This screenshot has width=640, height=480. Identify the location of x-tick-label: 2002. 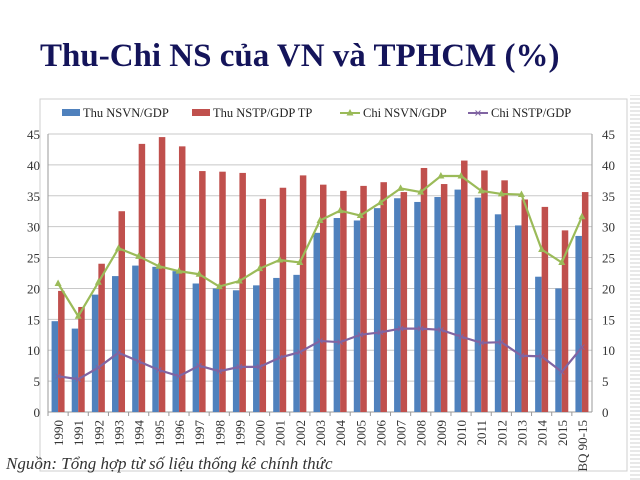
(300, 433).